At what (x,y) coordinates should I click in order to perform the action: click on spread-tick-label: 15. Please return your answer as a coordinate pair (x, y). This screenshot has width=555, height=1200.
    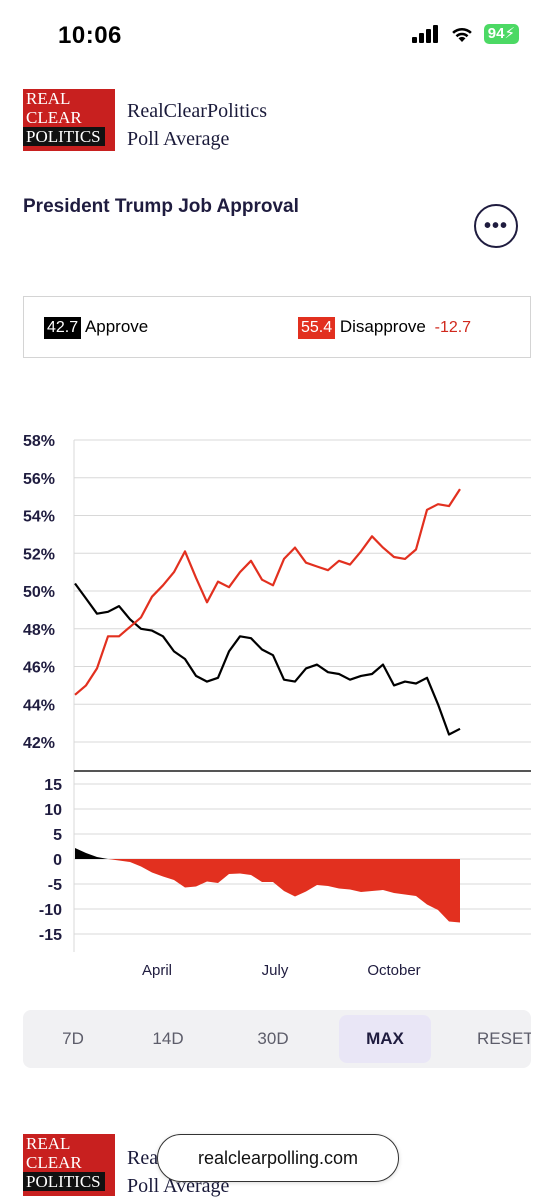
    Looking at the image, I should click on (53, 785).